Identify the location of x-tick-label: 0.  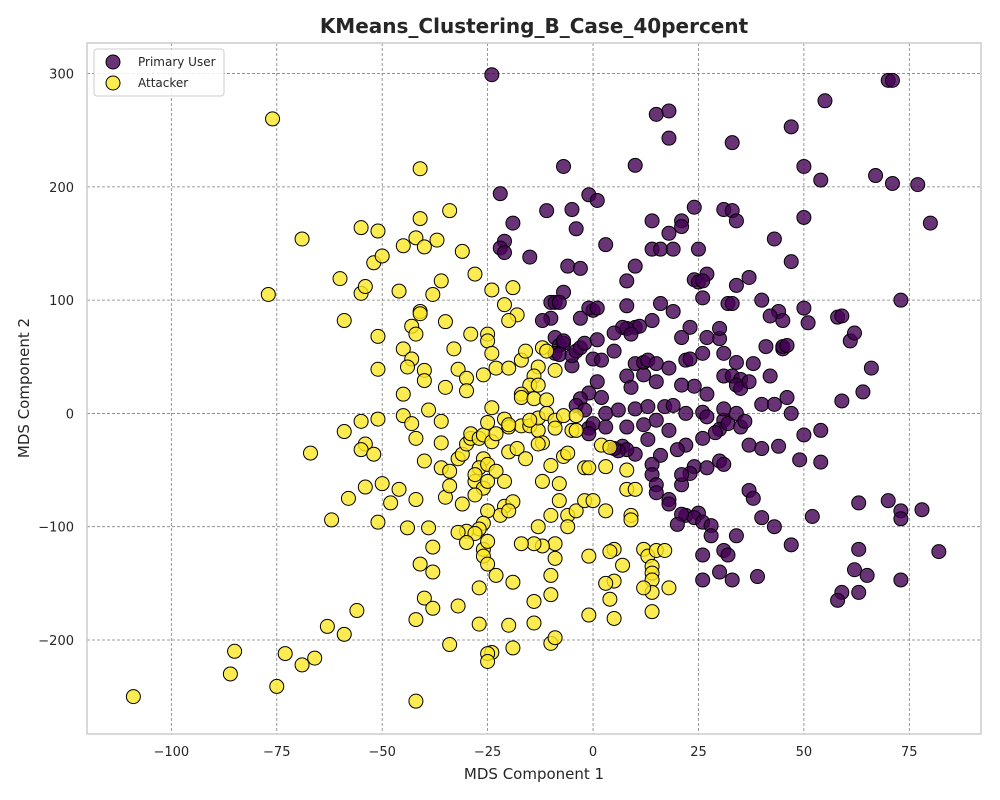
(593, 752).